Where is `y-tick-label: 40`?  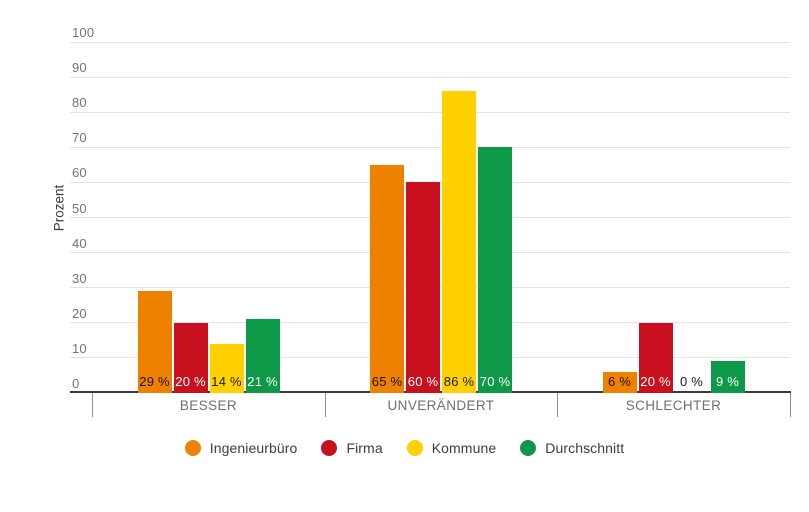 y-tick-label: 40 is located at coordinates (79, 243).